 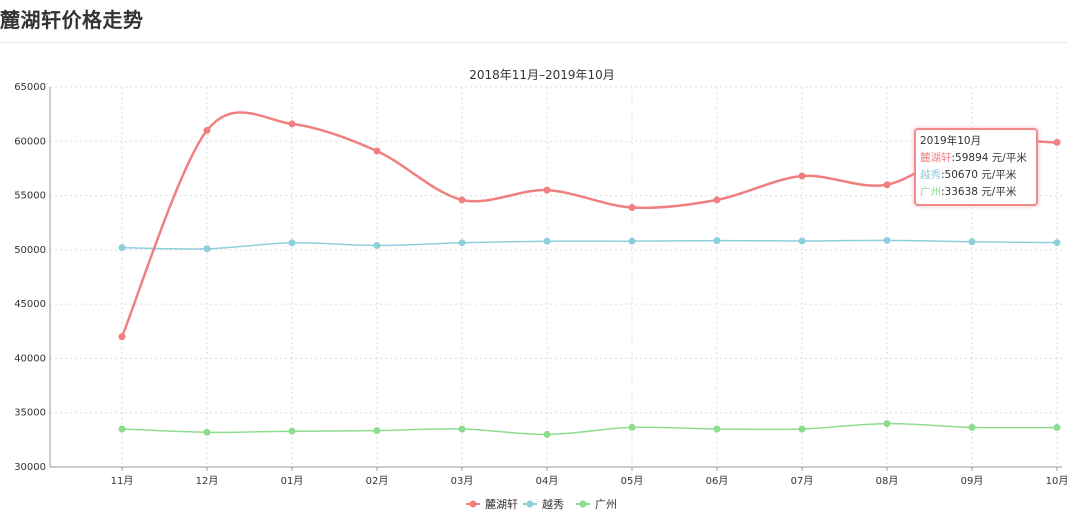 What do you see at coordinates (717, 481) in the screenshot?
I see `x-tick-label: 06月` at bounding box center [717, 481].